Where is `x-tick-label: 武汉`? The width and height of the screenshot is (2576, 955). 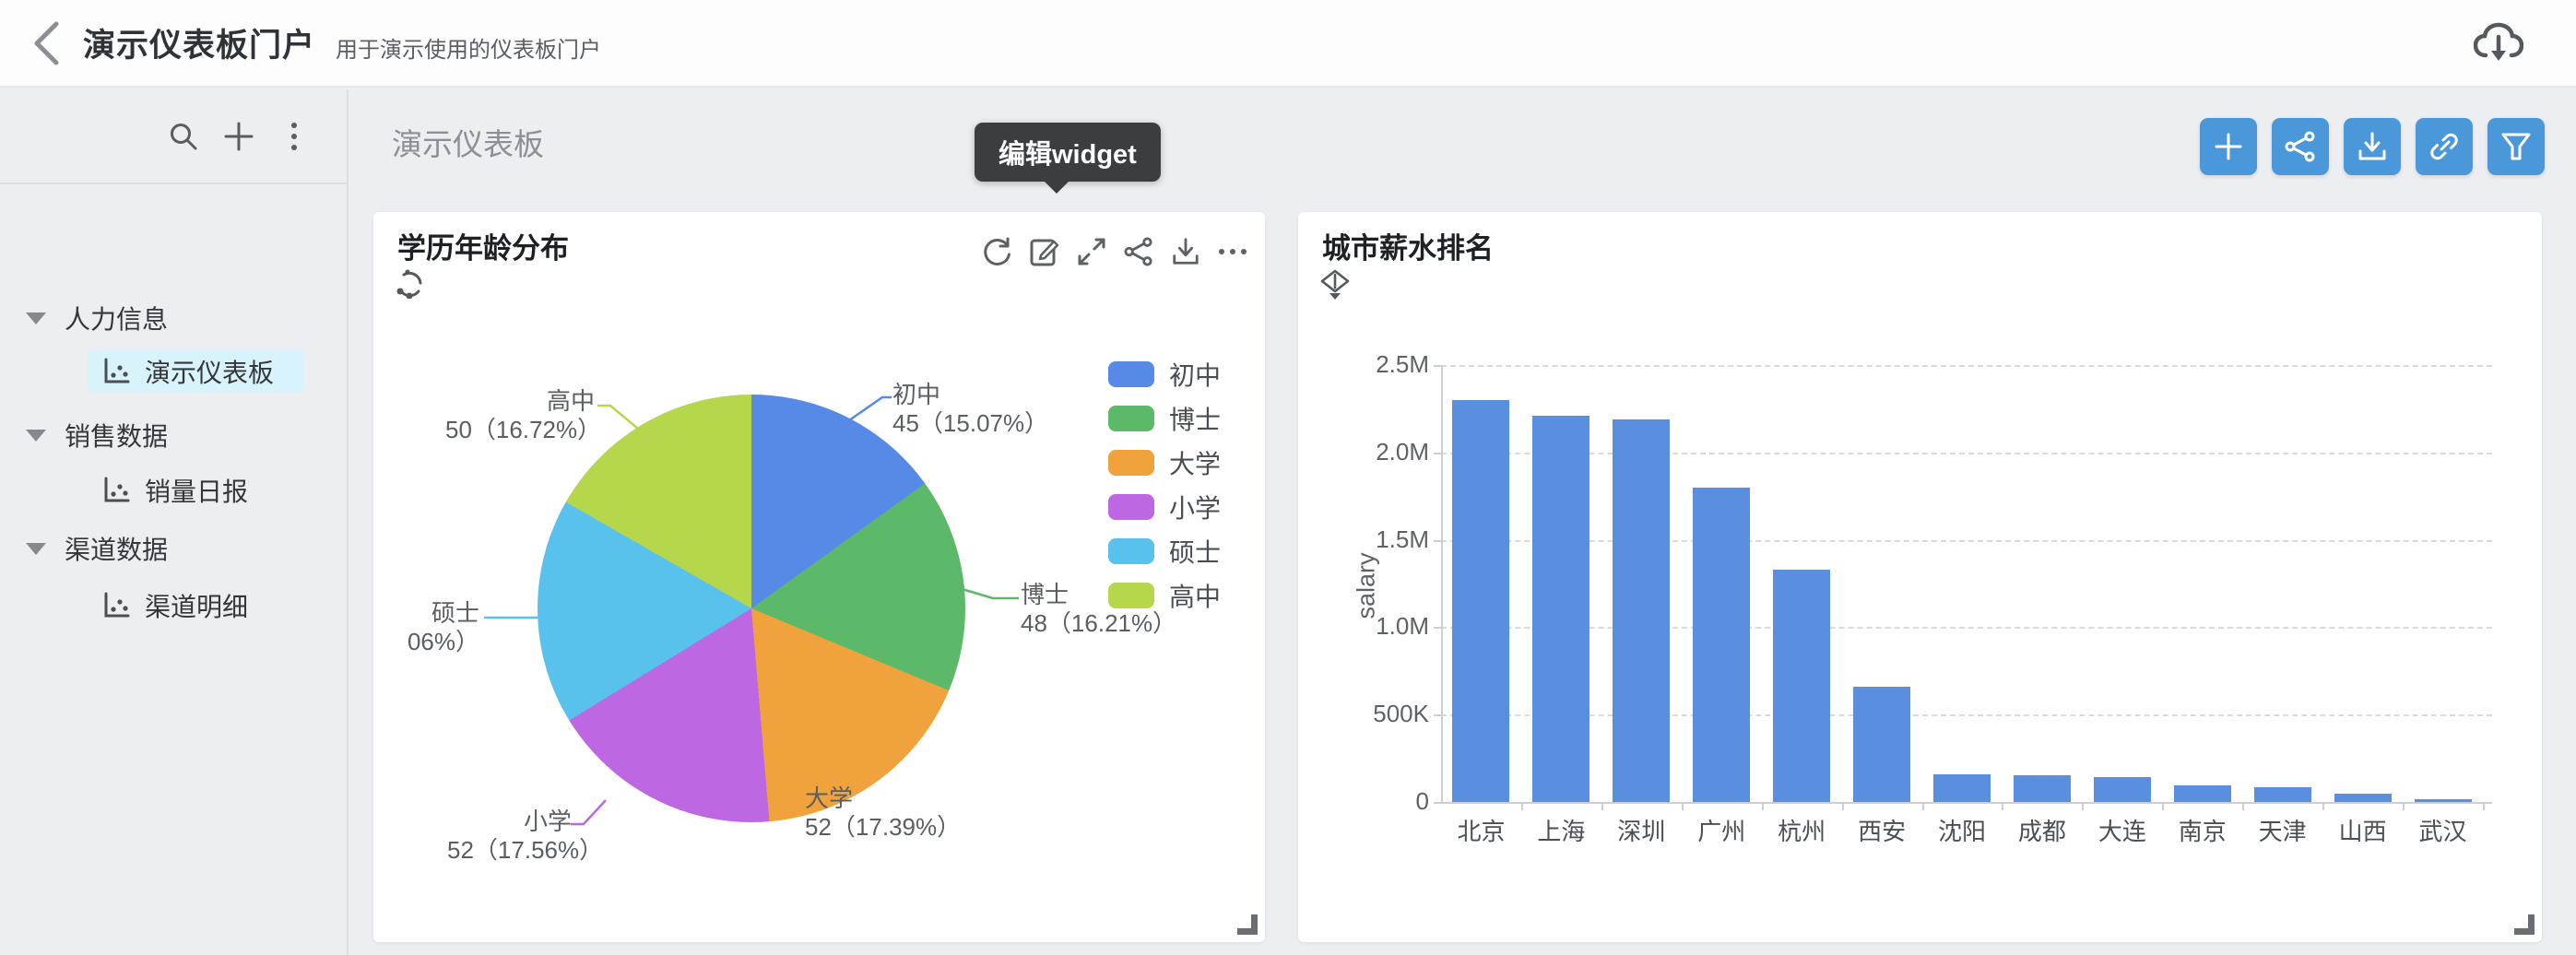 x-tick-label: 武汉 is located at coordinates (2442, 831).